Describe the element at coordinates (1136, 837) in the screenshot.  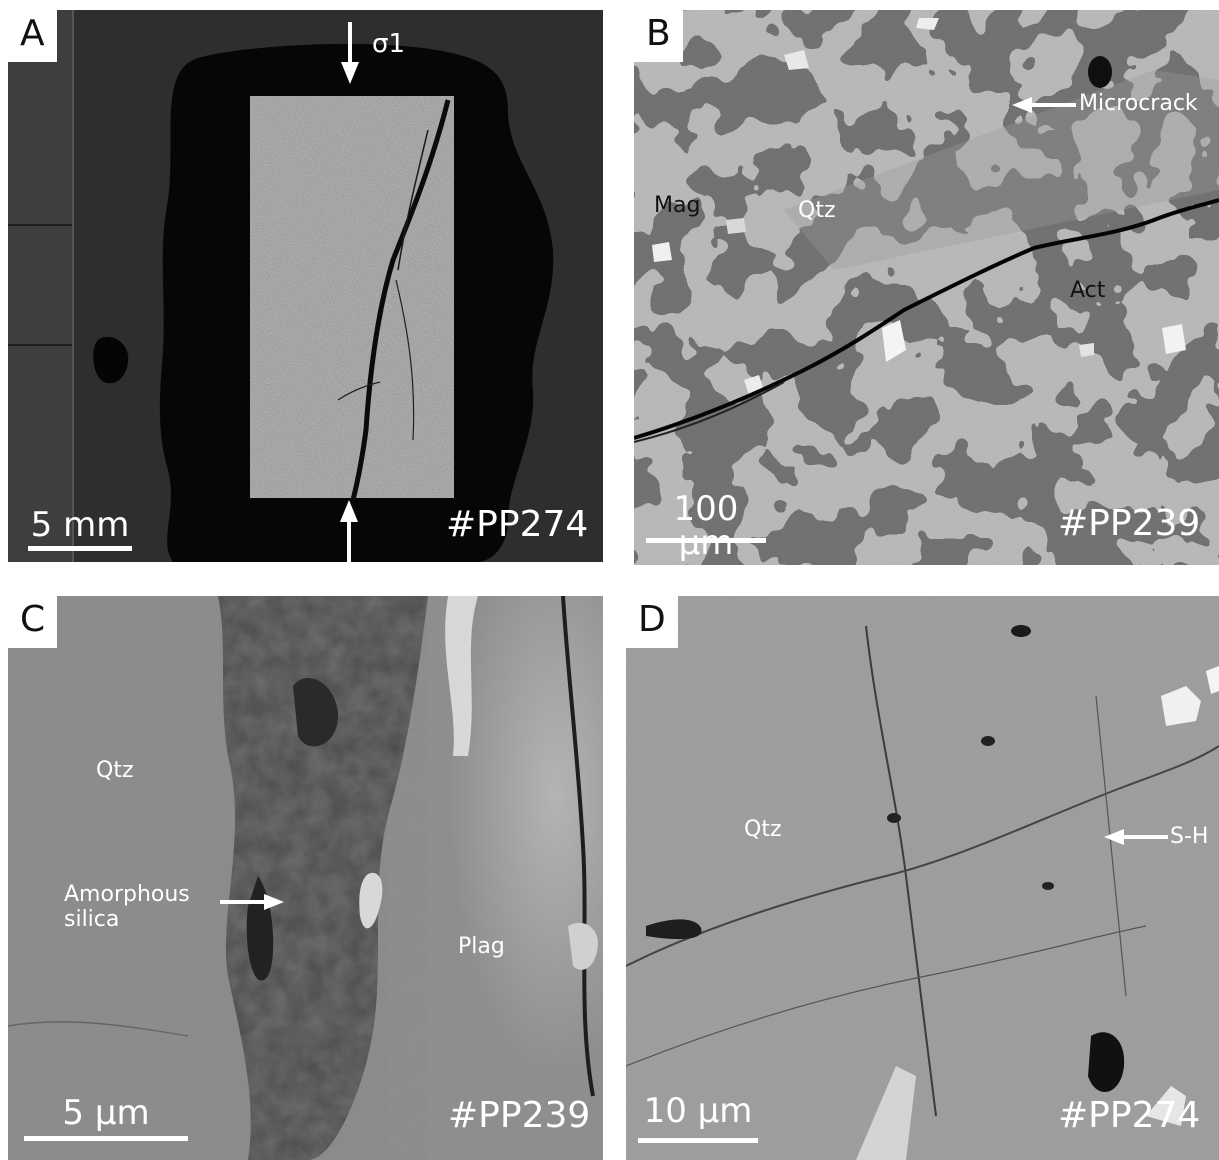
I see `sh-arrow-icon` at that location.